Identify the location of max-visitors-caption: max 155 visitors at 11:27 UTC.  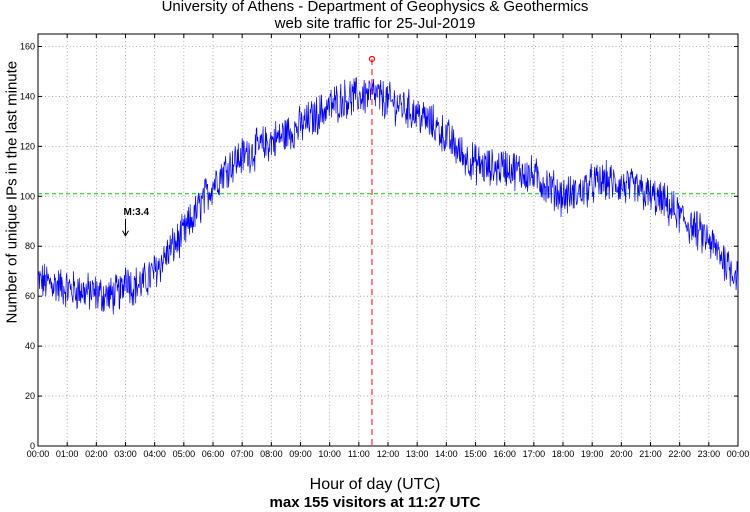
(375, 502).